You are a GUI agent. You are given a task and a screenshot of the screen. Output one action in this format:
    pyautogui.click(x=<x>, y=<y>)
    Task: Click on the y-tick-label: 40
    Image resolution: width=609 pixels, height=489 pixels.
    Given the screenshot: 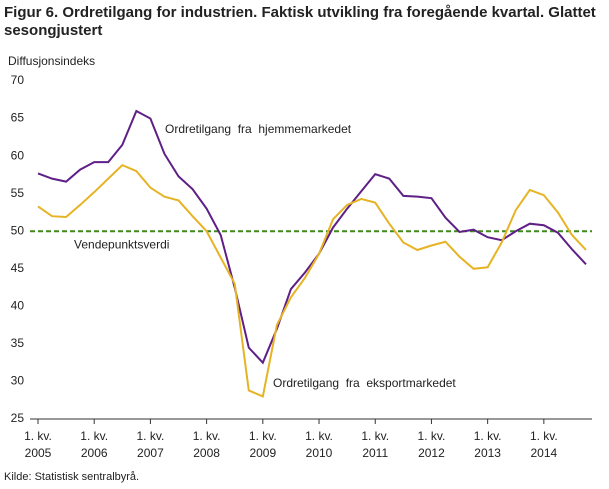 What is the action you would take?
    pyautogui.click(x=18, y=306)
    